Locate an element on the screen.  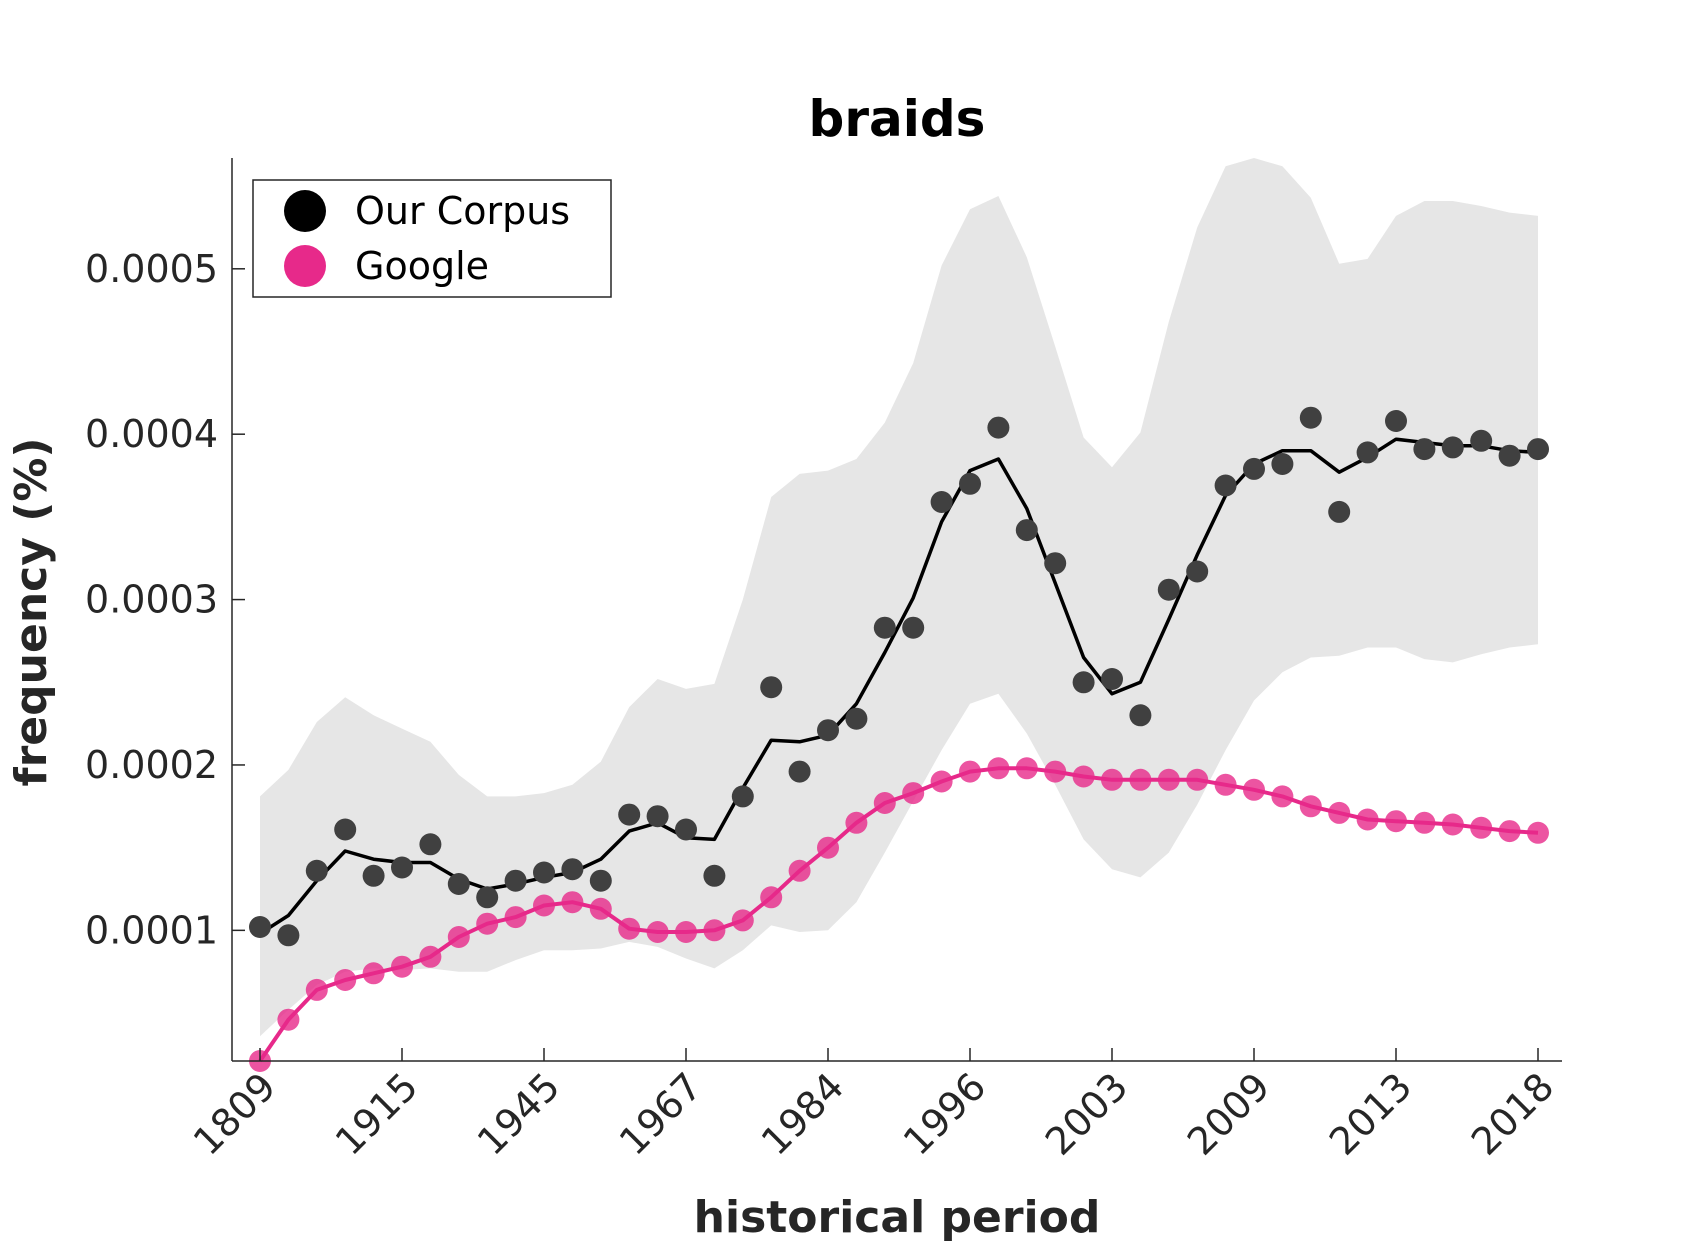
legend-label-google: Google is located at coordinates (422, 266).